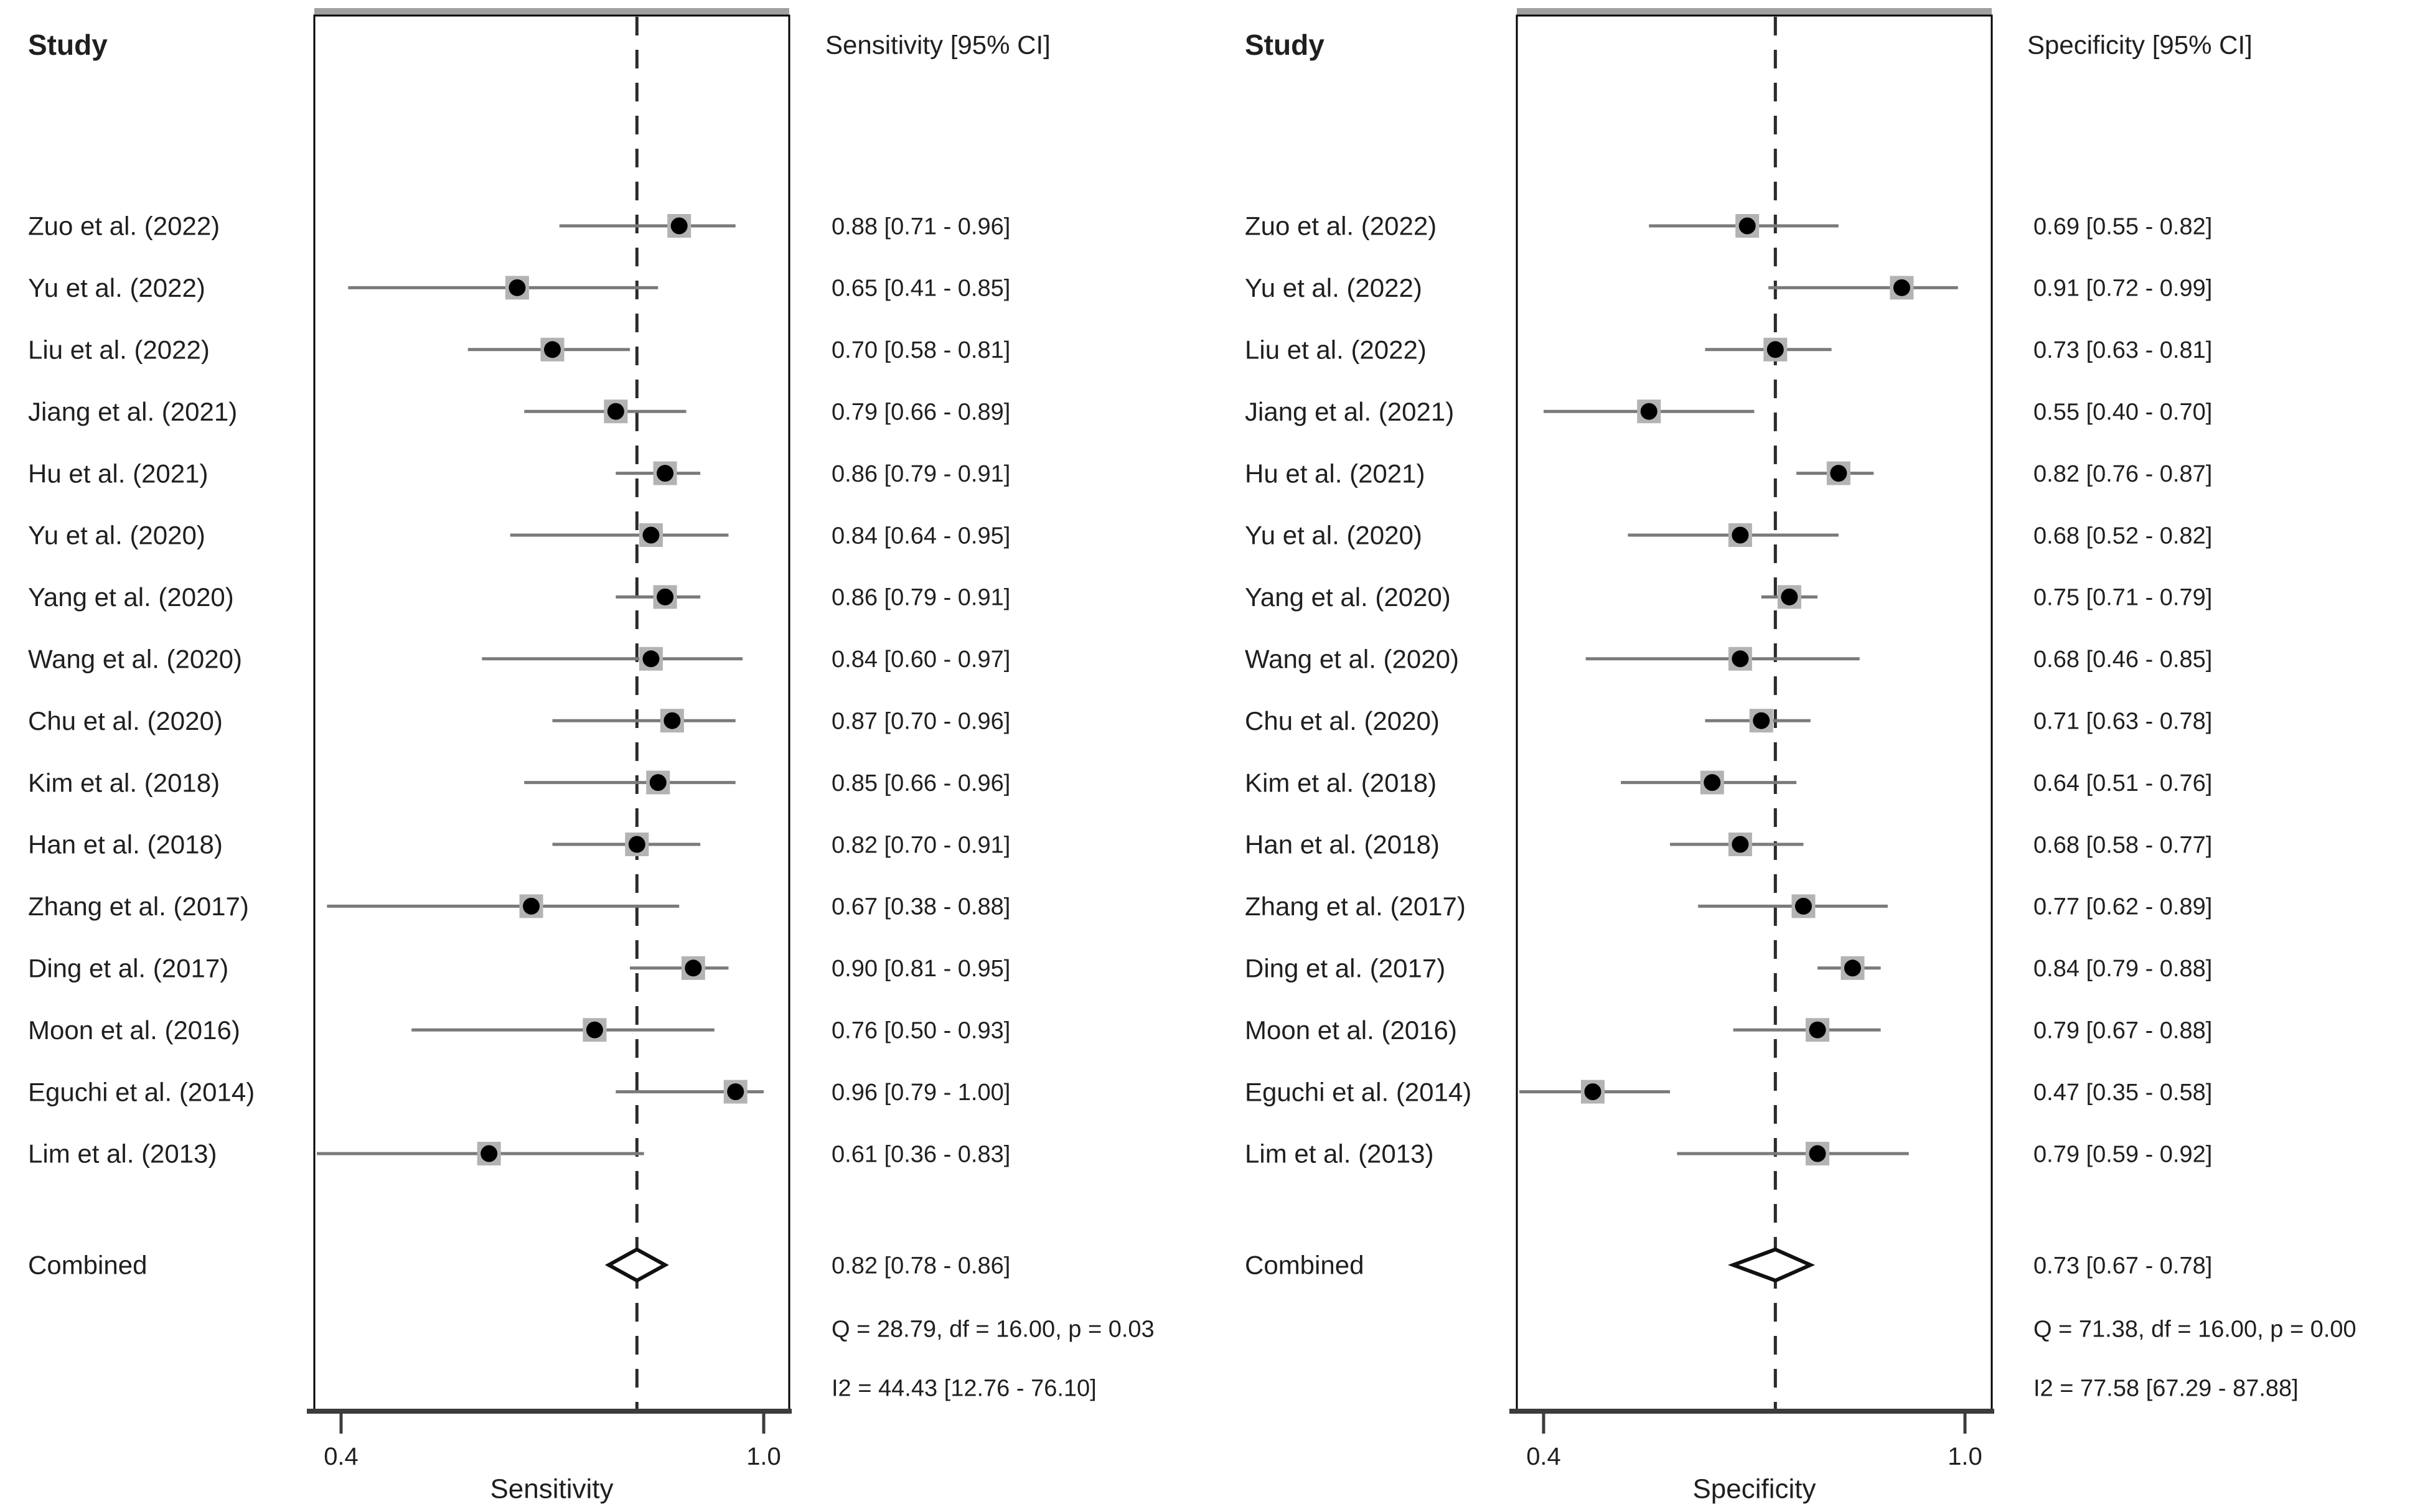  I want to click on combined-estimate-text: 0.73 [0.67 - 0.78], so click(2122, 1266).